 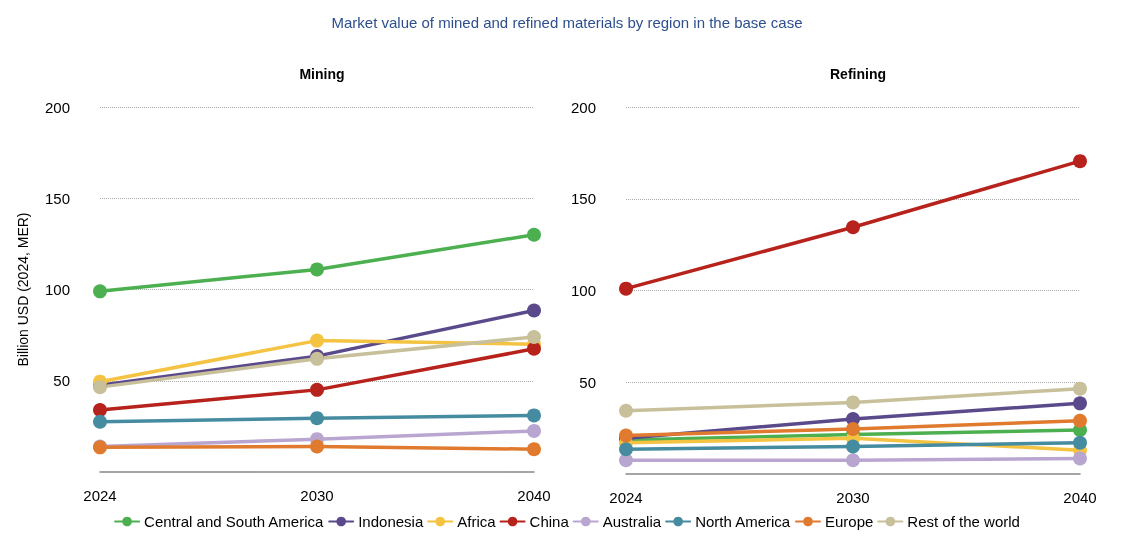 What do you see at coordinates (567, 22) in the screenshot?
I see `text: Market value of mined and refined materials by region in the base case` at bounding box center [567, 22].